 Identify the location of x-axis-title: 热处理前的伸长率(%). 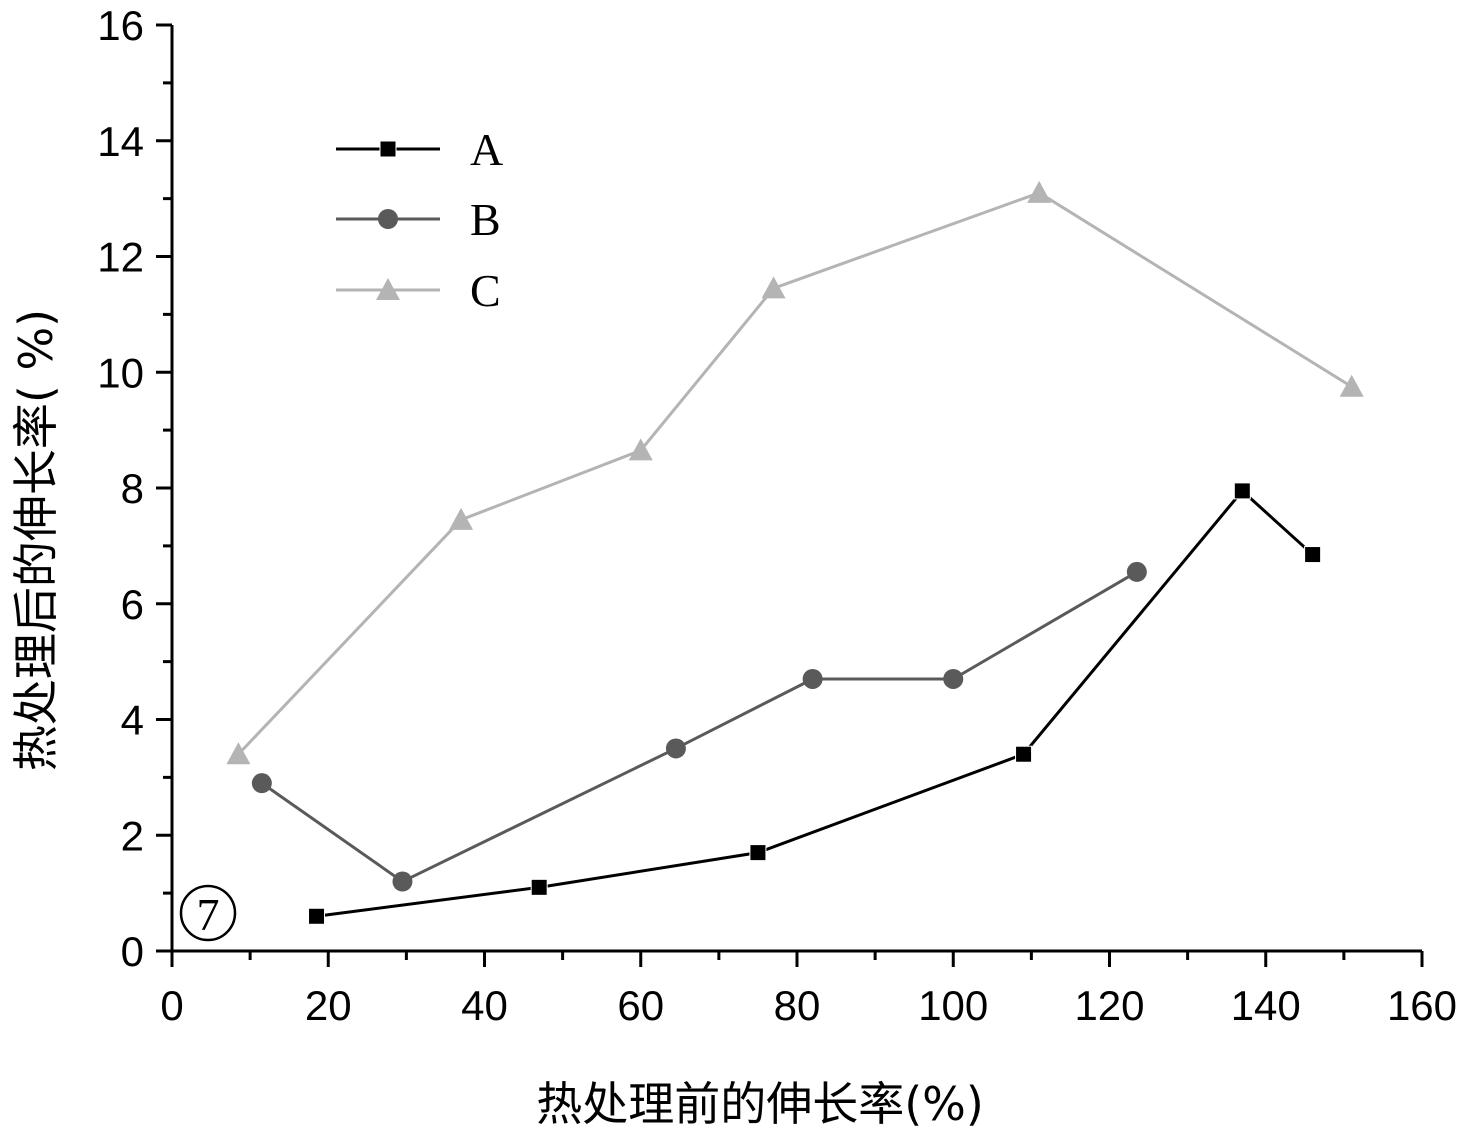
(760, 1104).